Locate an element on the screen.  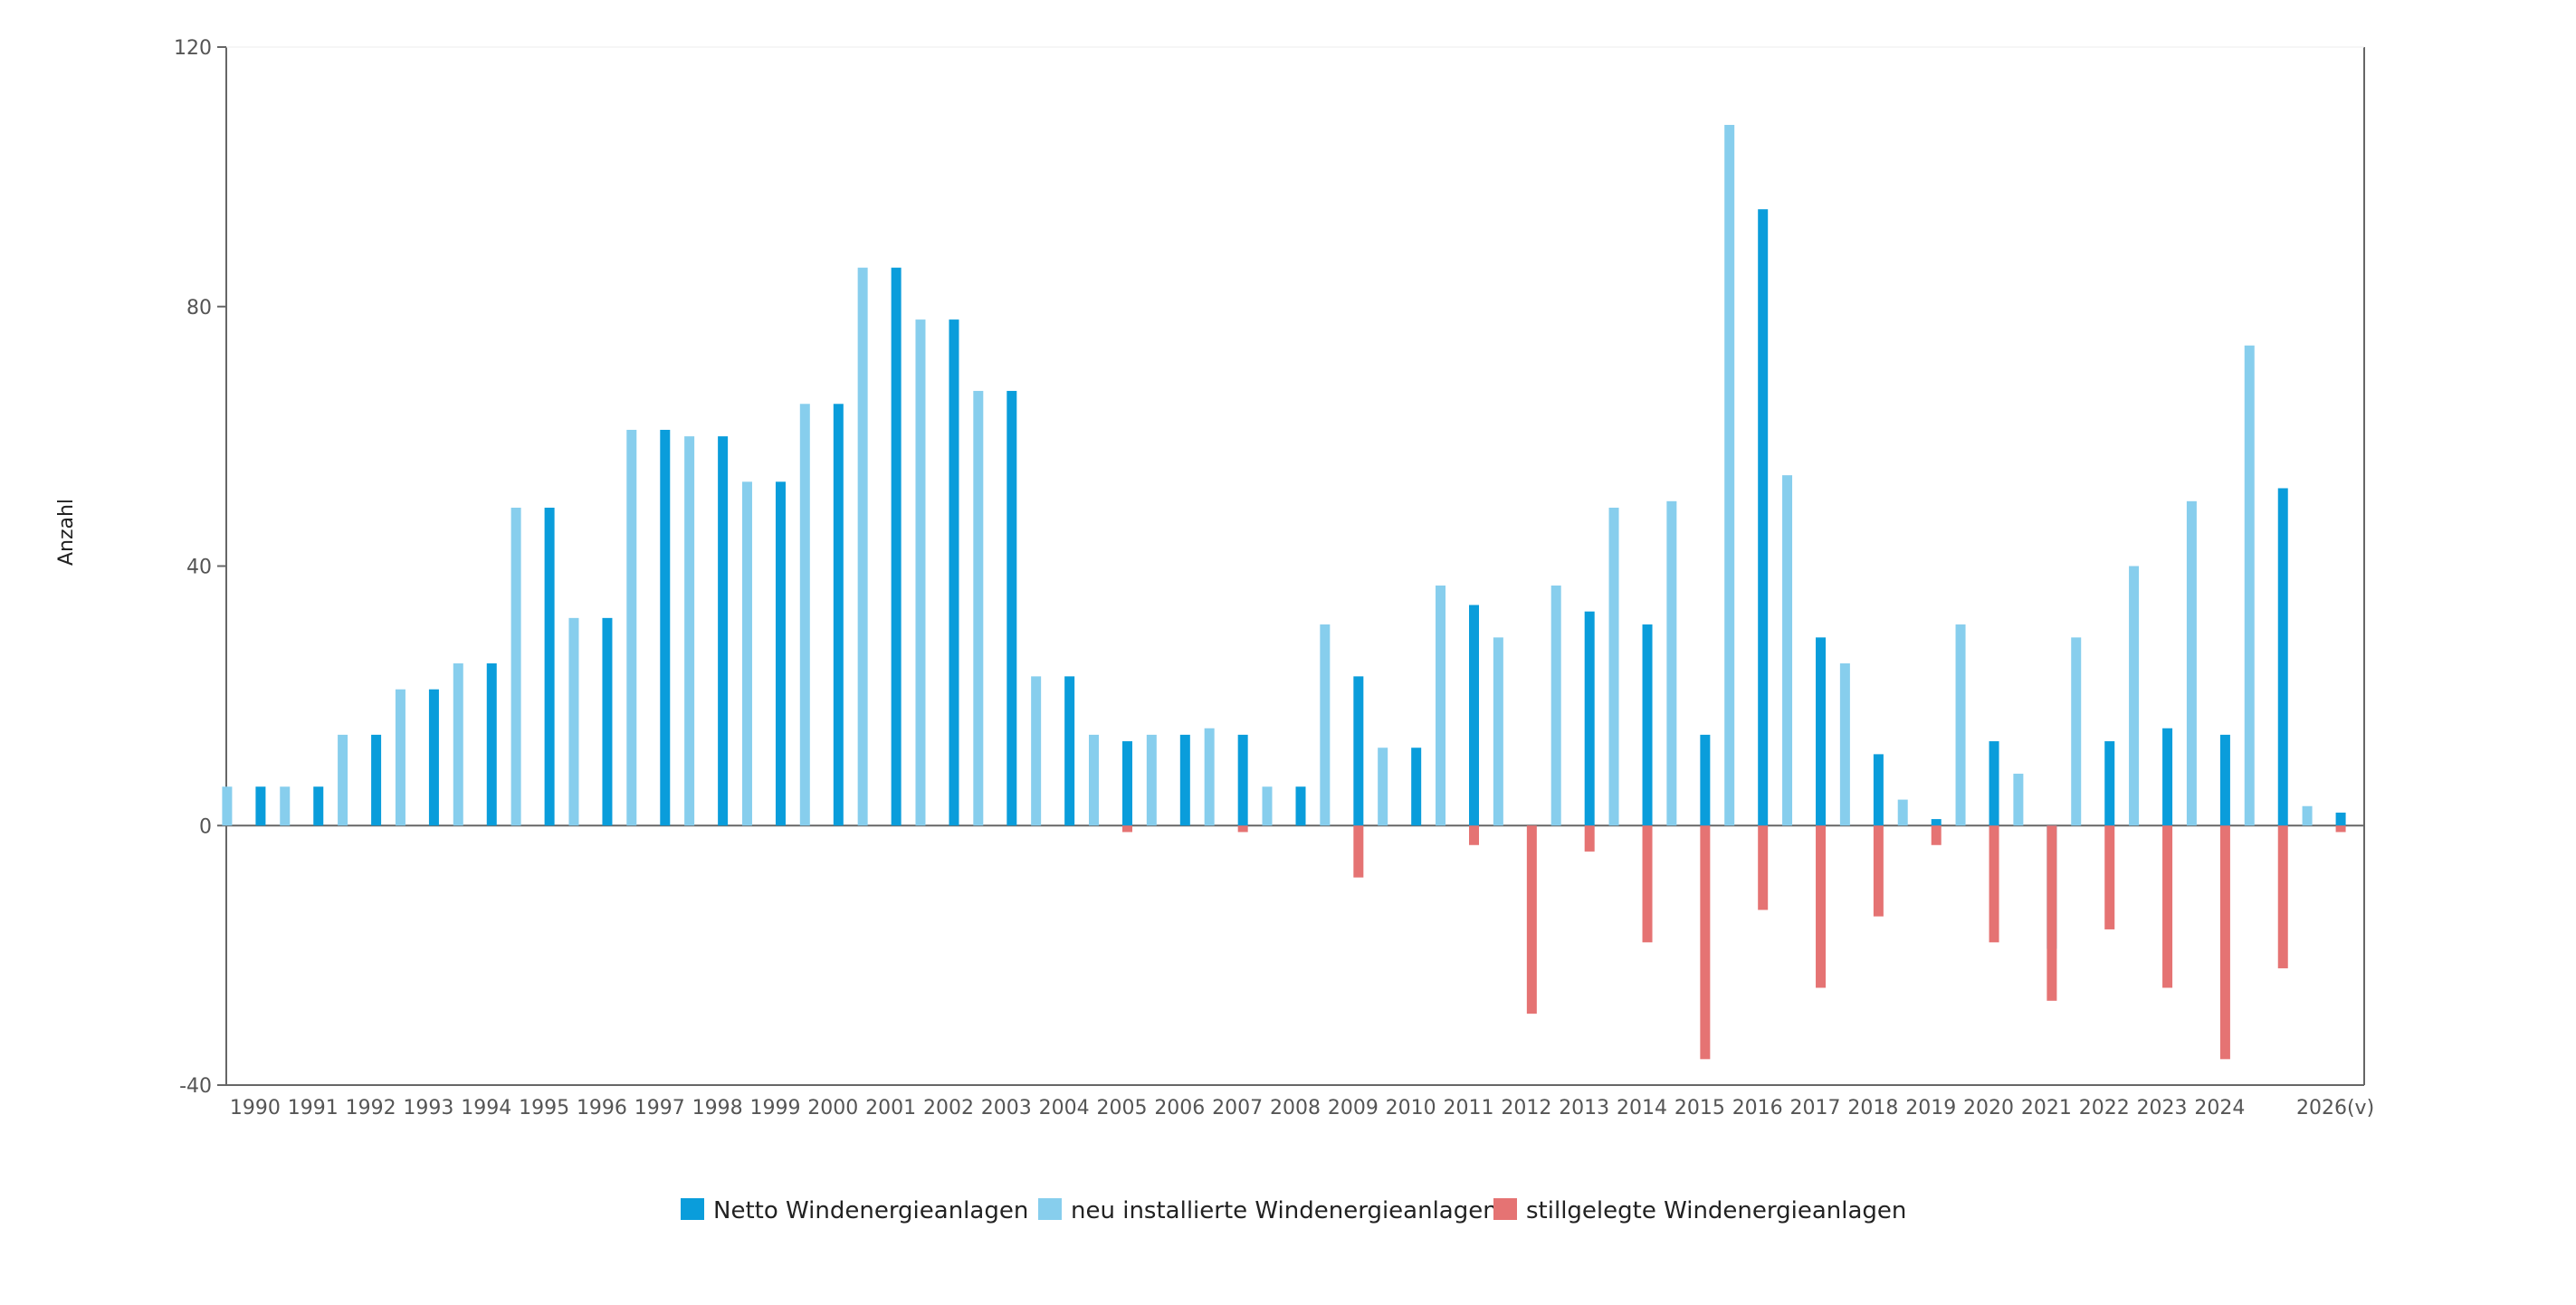
bar-stillgelegte-2007 is located at coordinates (1243, 829).